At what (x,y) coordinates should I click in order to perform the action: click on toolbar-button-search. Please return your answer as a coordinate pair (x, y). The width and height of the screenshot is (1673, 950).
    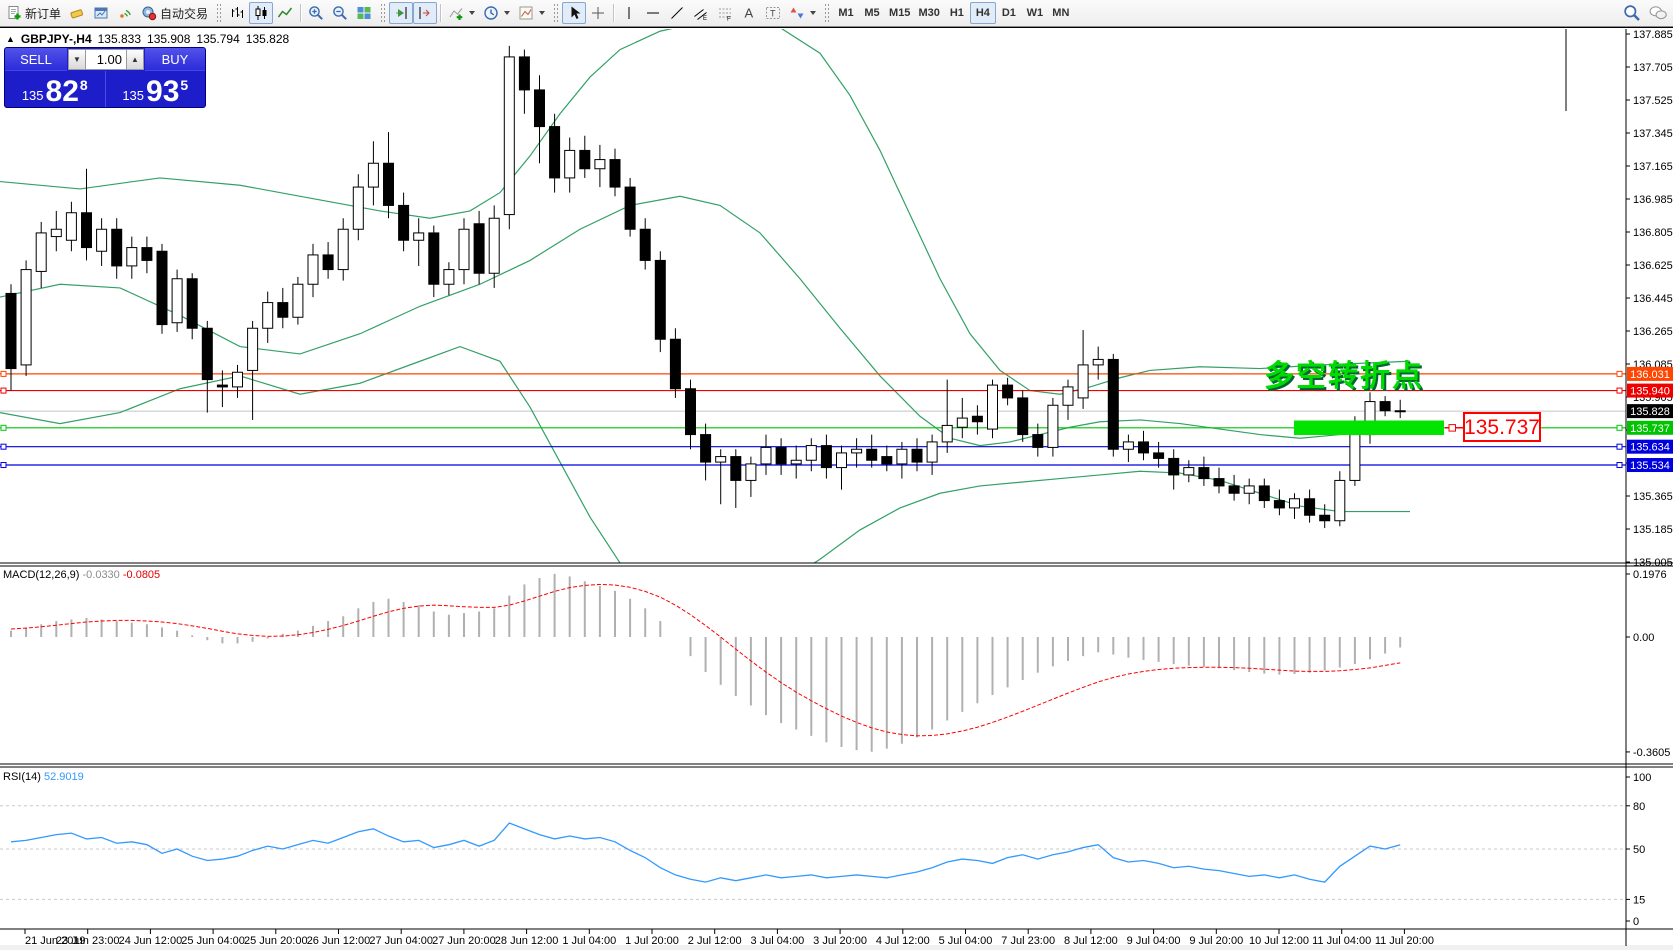
    Looking at the image, I should click on (1632, 13).